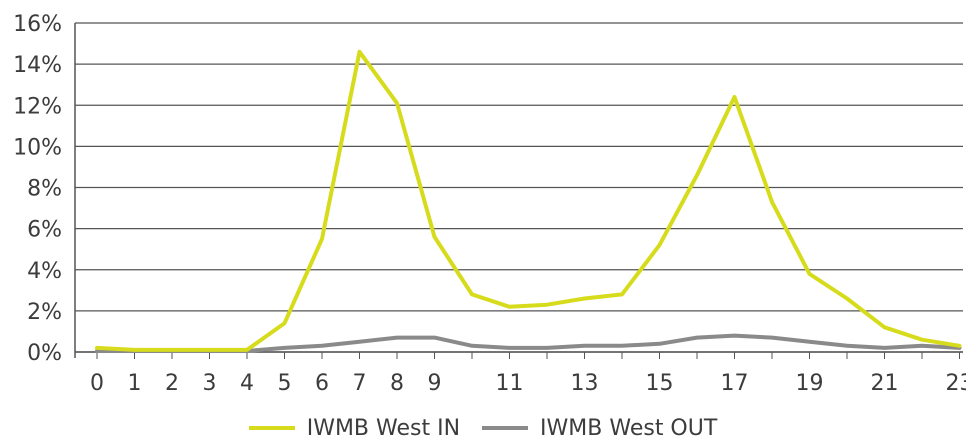  Describe the element at coordinates (505, 428) in the screenshot. I see `legend-swatch-out` at that location.